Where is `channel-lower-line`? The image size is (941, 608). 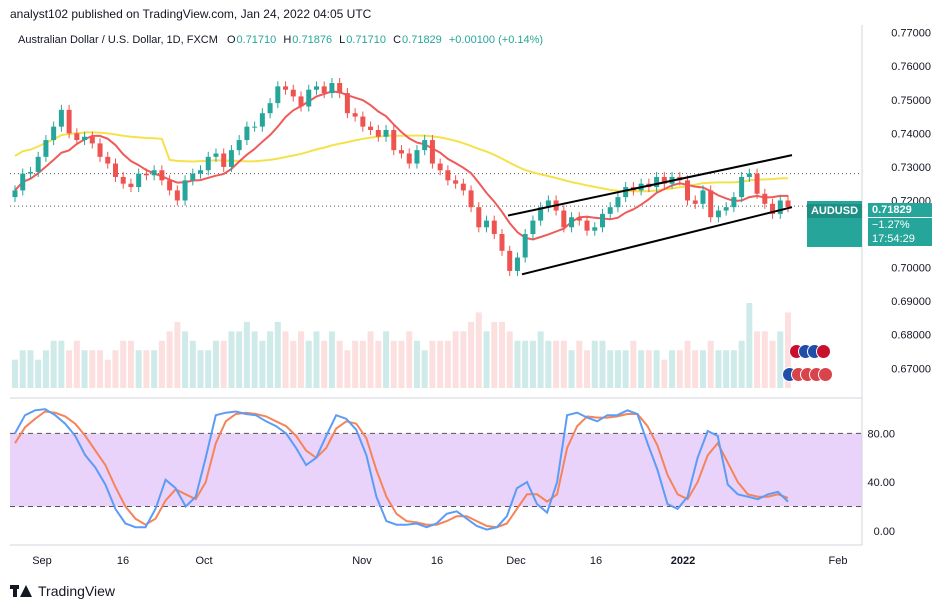
channel-lower-line is located at coordinates (657, 241).